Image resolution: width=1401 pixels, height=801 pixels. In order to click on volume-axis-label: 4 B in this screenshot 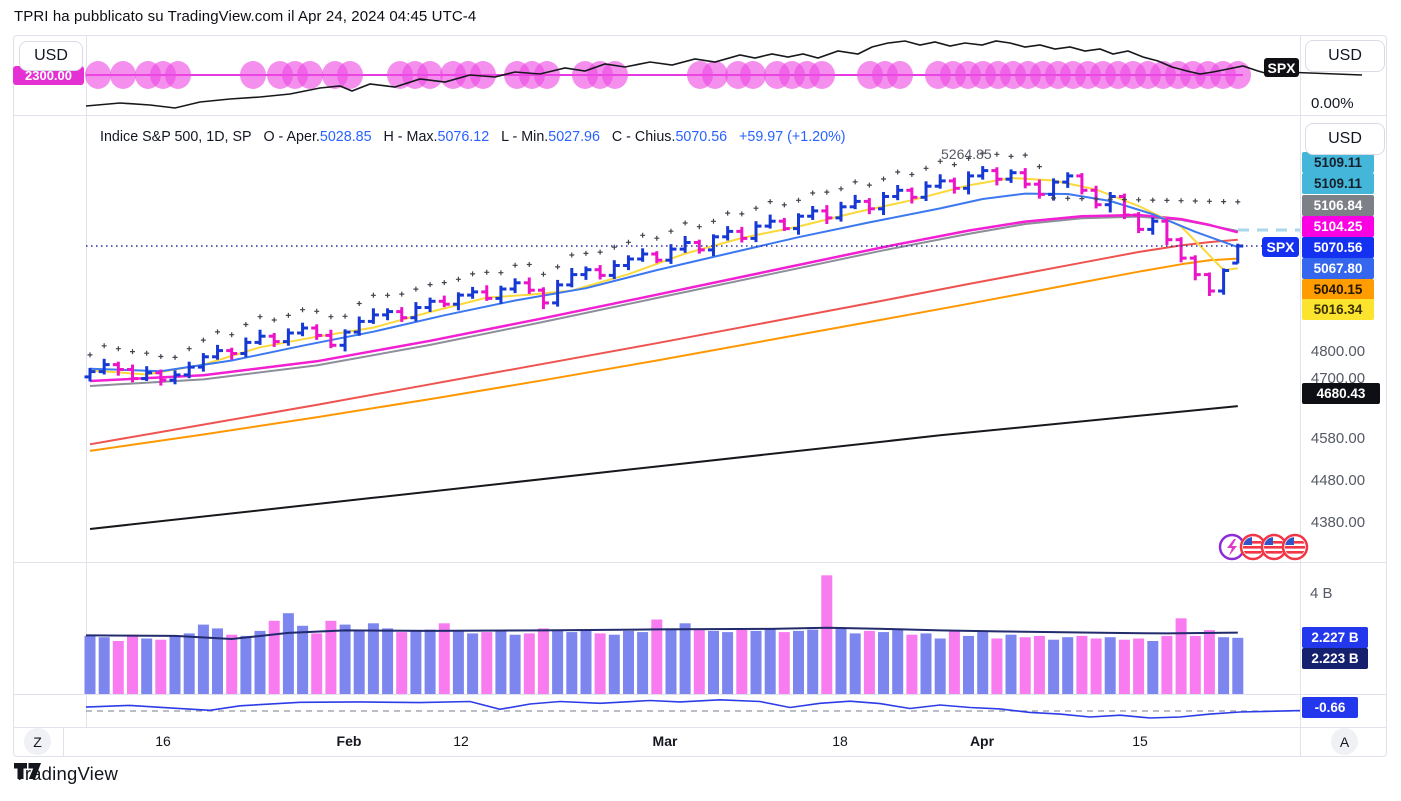, I will do `click(1321, 593)`.